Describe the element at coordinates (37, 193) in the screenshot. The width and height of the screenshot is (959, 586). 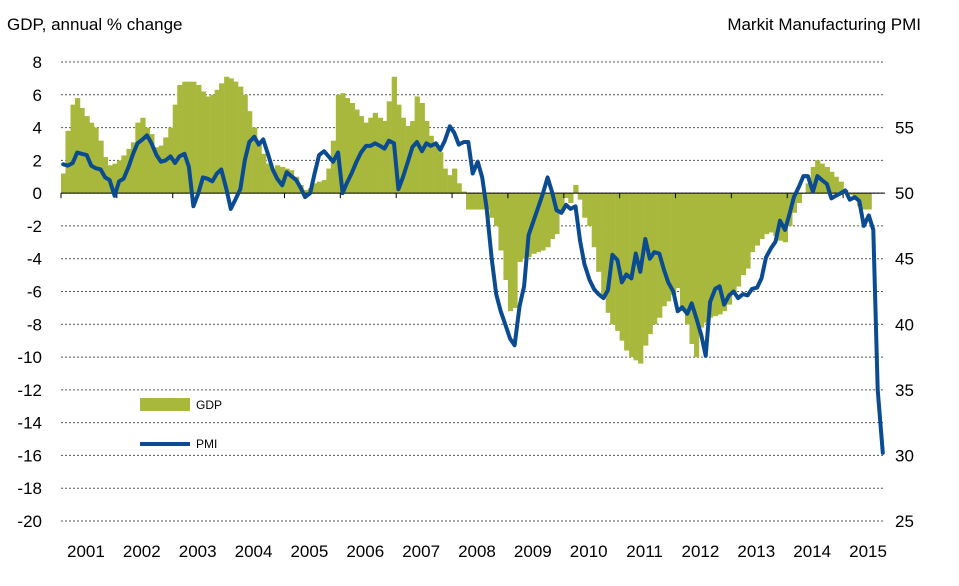
I see `left-tick-label: 0` at that location.